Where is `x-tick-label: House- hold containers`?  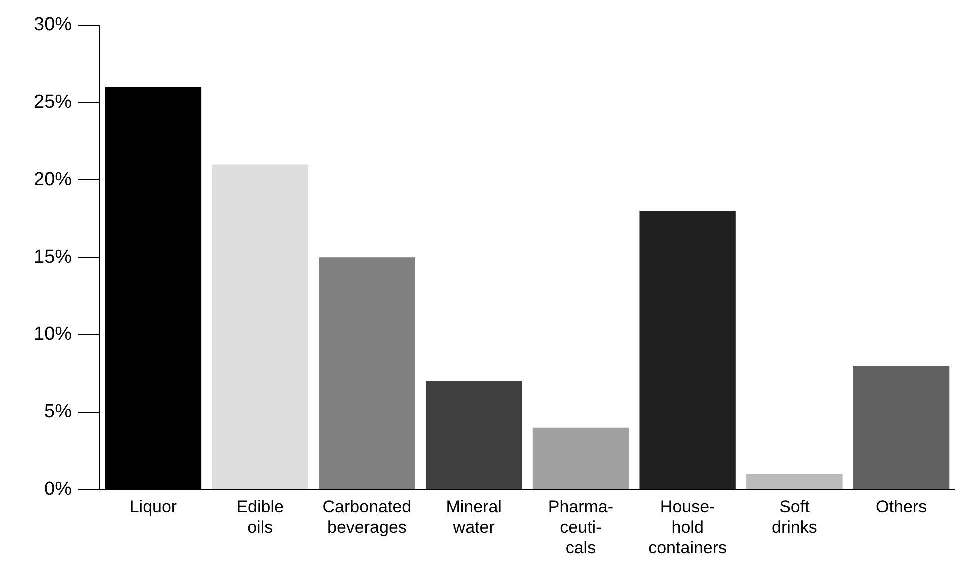
x-tick-label: House- hold containers is located at coordinates (688, 528).